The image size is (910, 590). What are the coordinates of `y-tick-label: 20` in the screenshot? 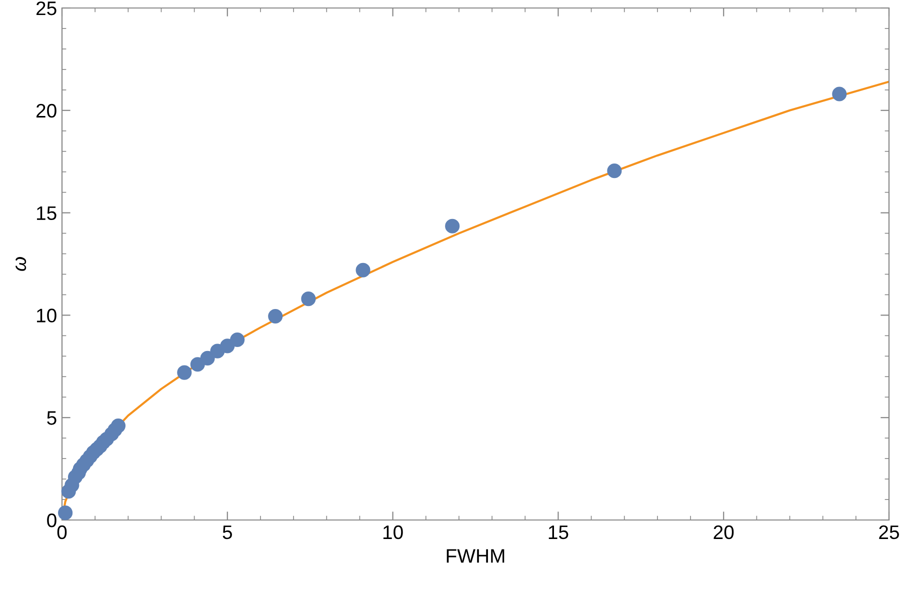 It's located at (46, 111).